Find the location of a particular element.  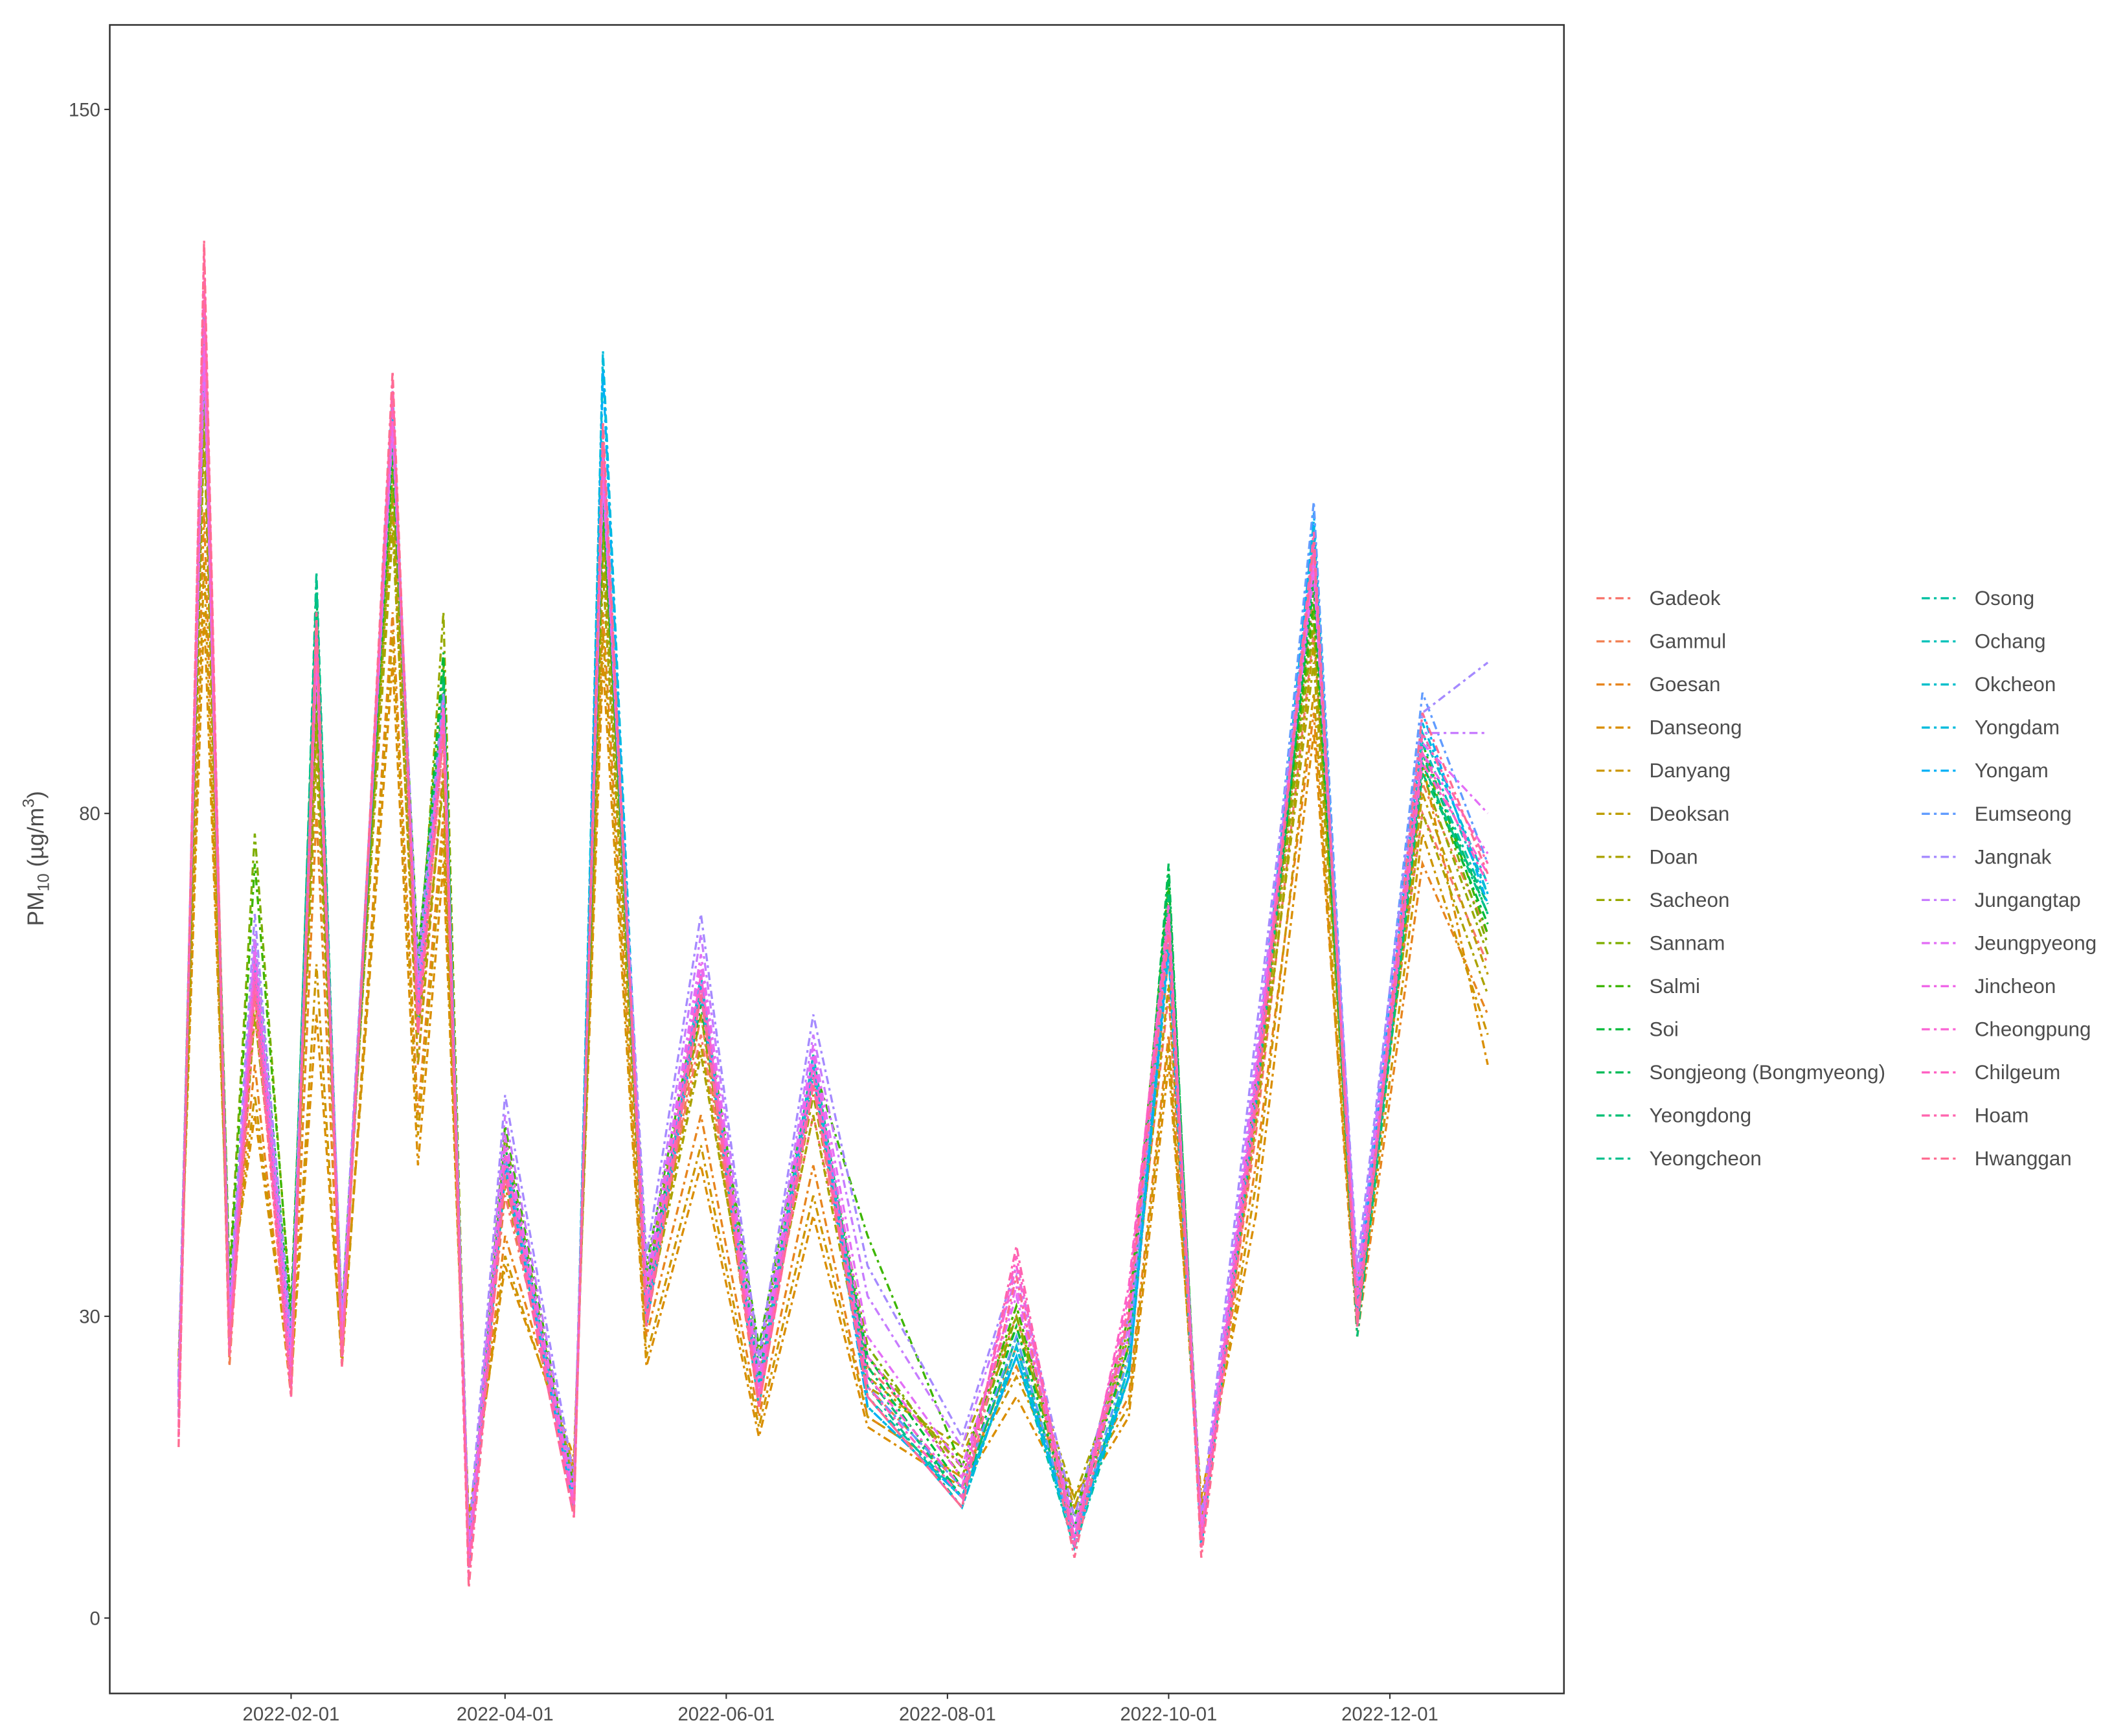

legend-label: Danyang is located at coordinates (1690, 771).